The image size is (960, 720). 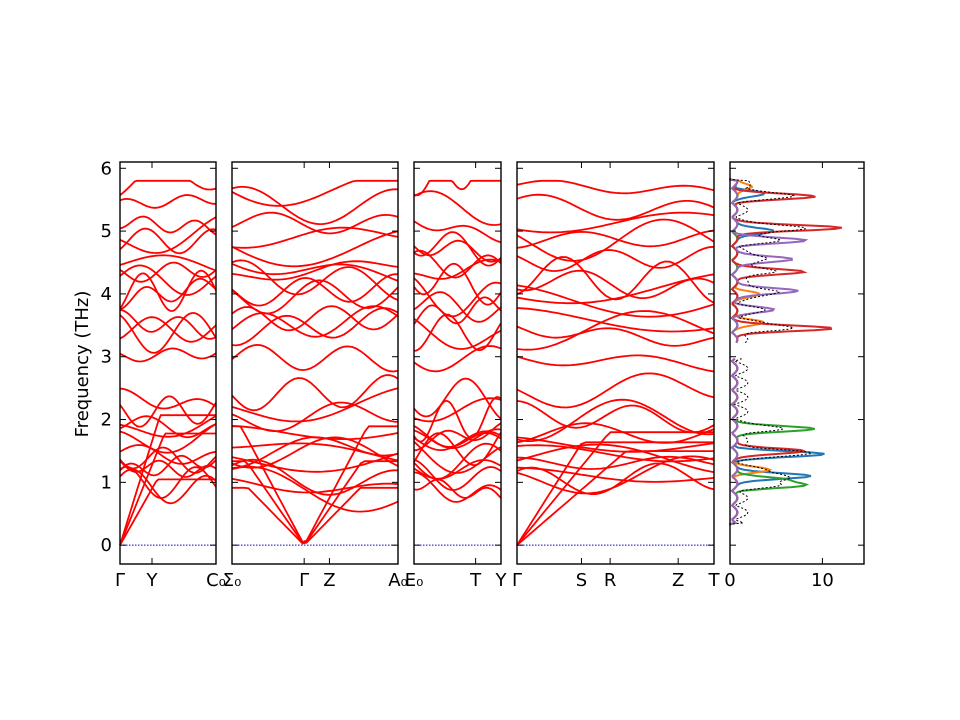 I want to click on k-point-label: Σ₀, so click(x=232, y=580).